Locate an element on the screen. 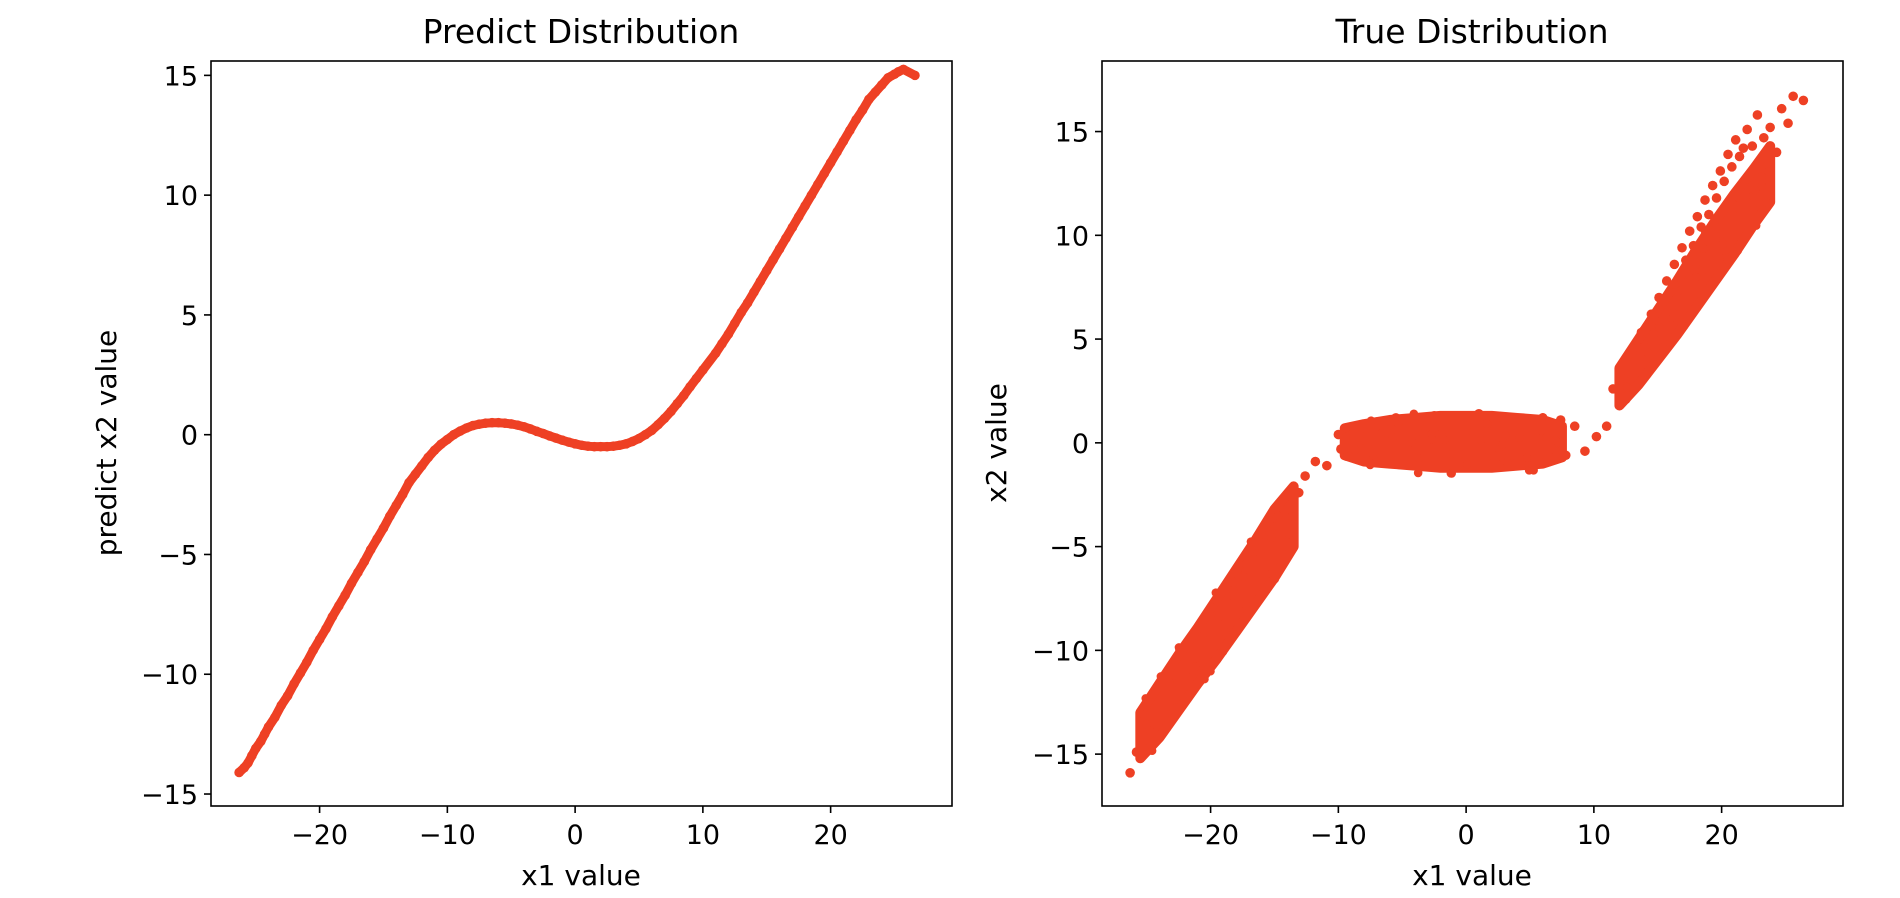 This screenshot has height=898, width=1900. y-tick-label: 5 is located at coordinates (1080, 340).